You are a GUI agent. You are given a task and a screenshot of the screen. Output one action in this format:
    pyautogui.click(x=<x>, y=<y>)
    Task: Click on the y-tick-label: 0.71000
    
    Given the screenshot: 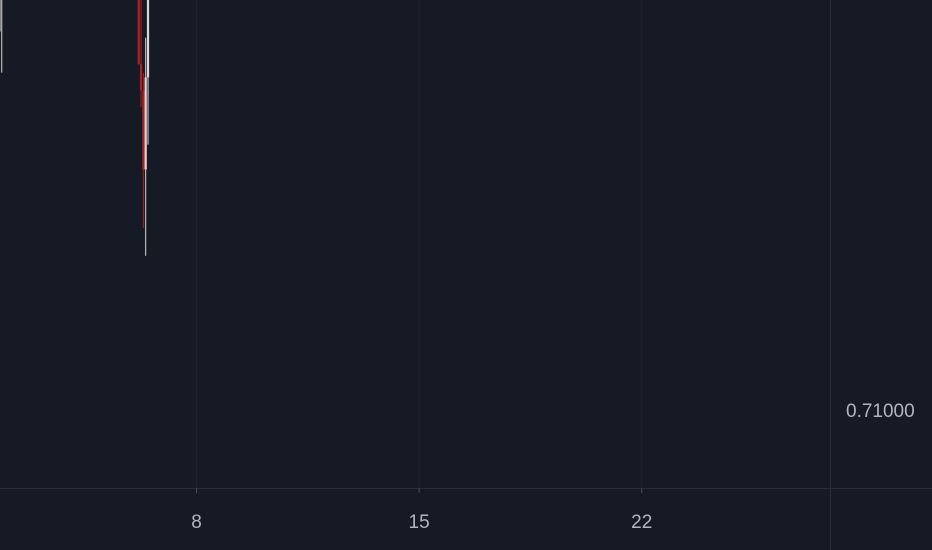 What is the action you would take?
    pyautogui.click(x=880, y=411)
    